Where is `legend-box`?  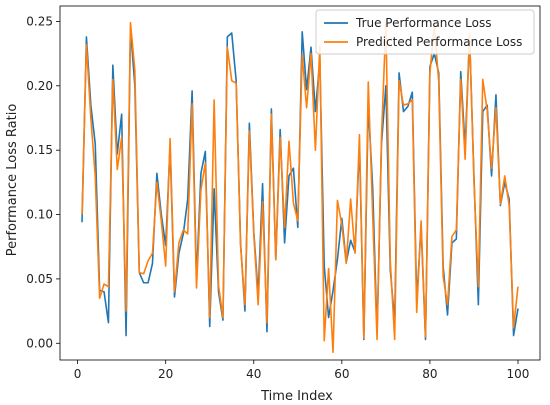 legend-box is located at coordinates (425, 32).